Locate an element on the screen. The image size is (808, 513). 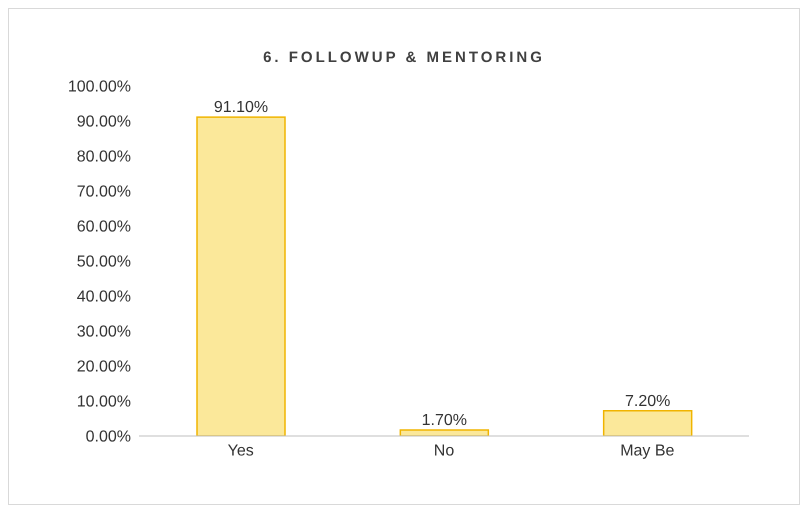
y-tick-label: 30.00% is located at coordinates (103, 332).